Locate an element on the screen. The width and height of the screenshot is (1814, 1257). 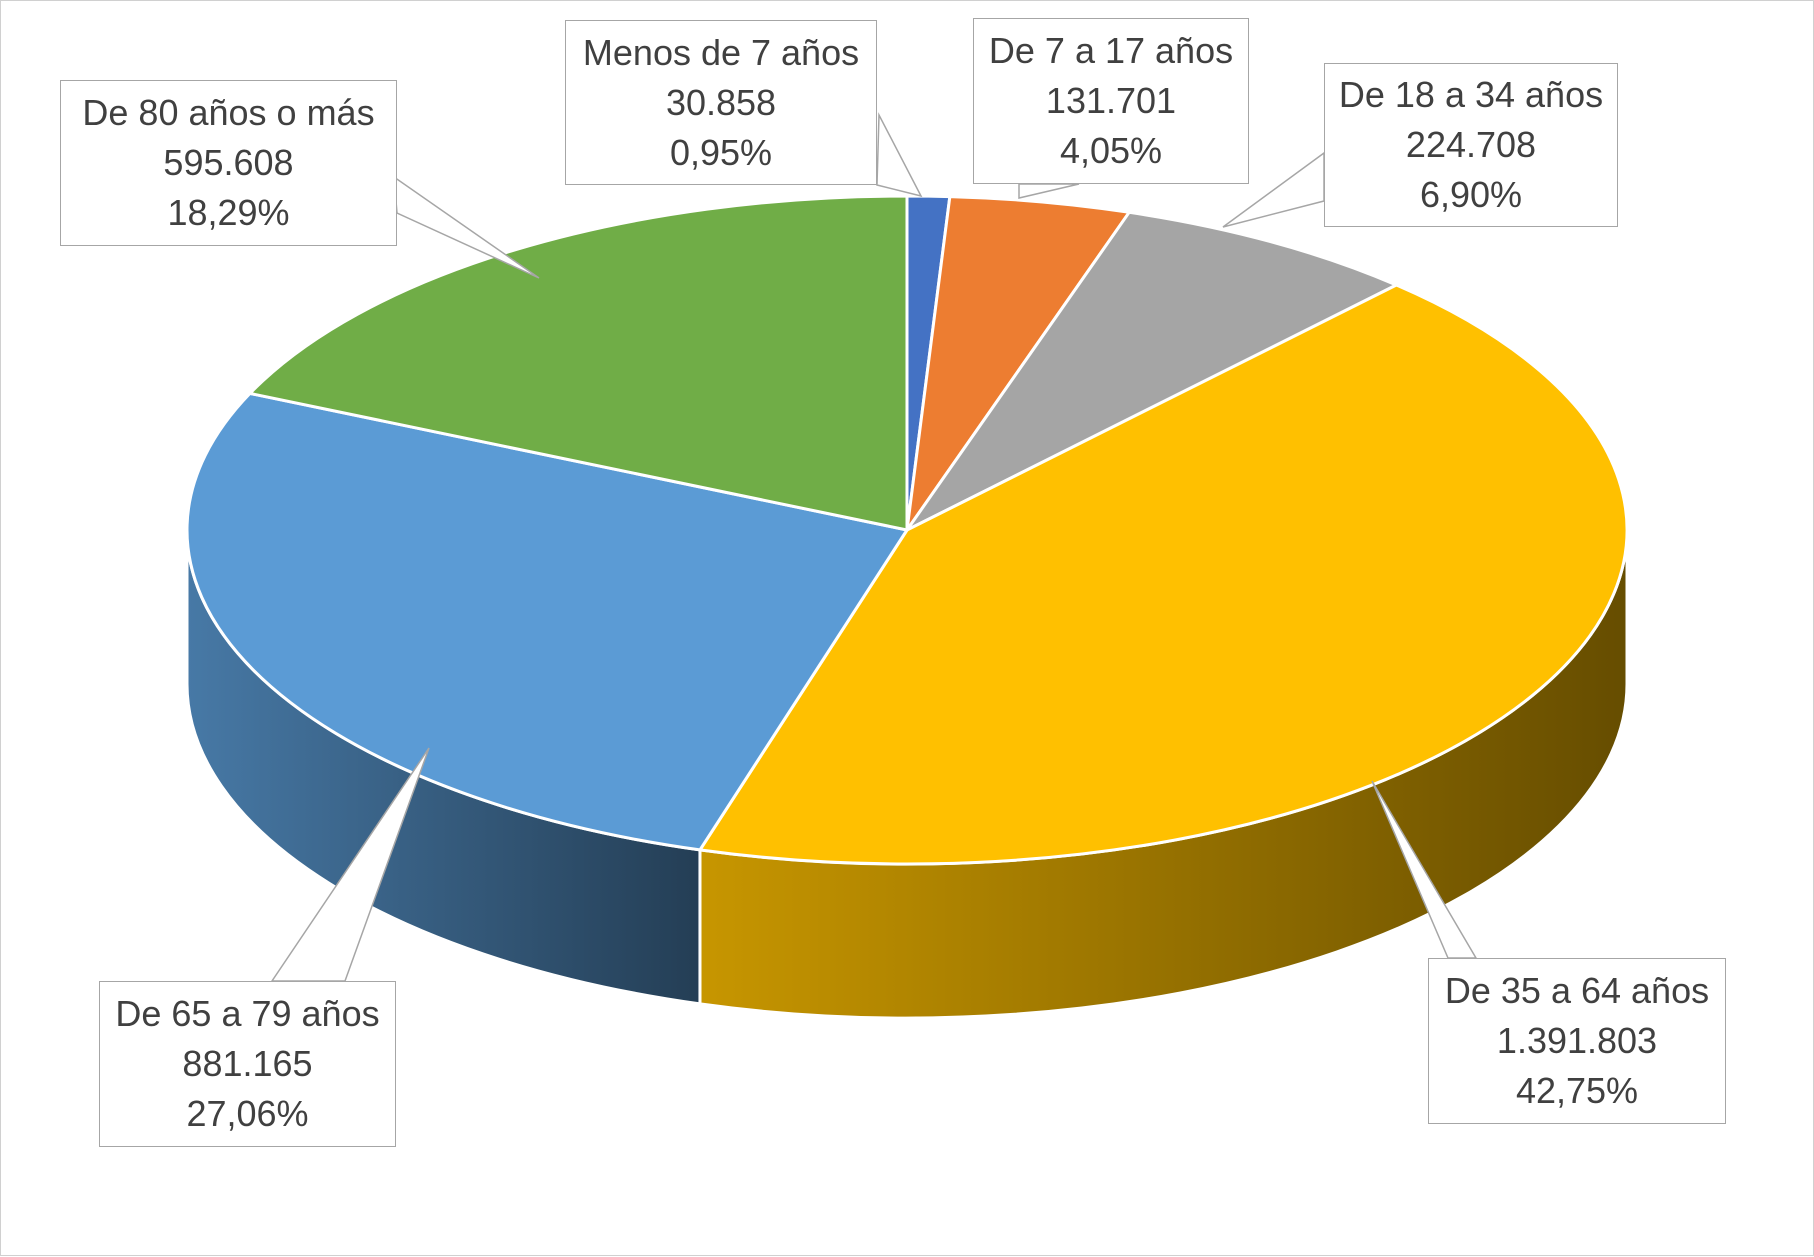
data-label-category: De 7 a 17 años is located at coordinates (1111, 50).